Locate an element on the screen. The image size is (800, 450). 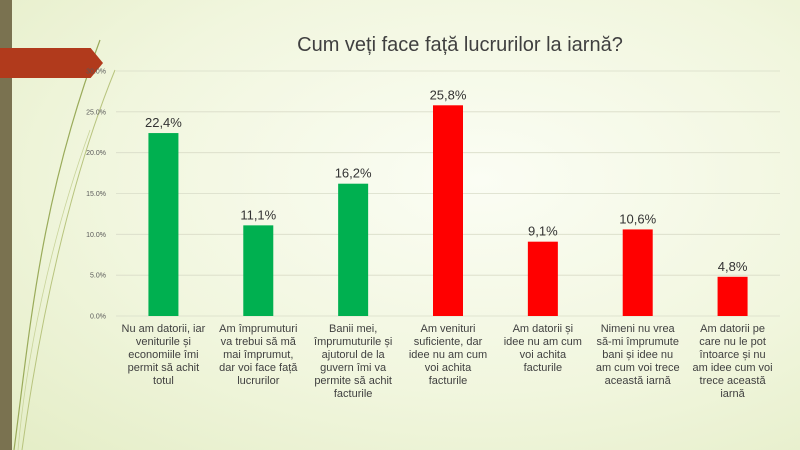
y-tick-label: 0.0% is located at coordinates (98, 317).